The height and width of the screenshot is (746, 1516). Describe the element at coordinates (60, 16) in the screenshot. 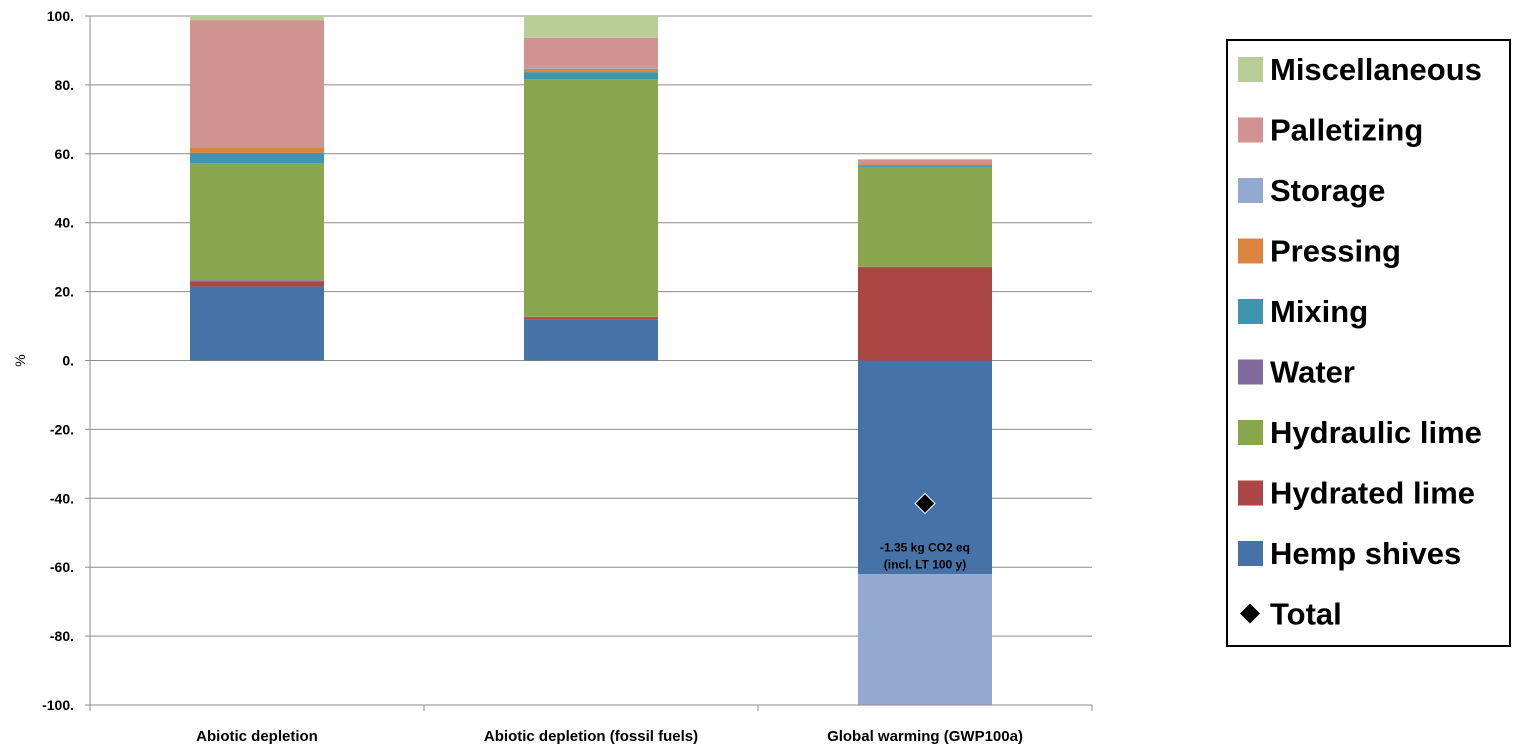

I see `y-tick-label: 100.` at that location.